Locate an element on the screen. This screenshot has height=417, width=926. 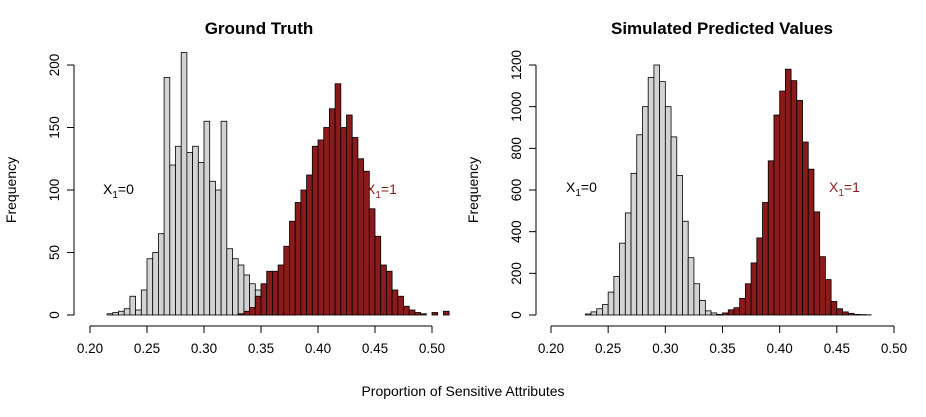
y-axis: 0 200 400 600 800 1000 1200 is located at coordinates (523, 184).